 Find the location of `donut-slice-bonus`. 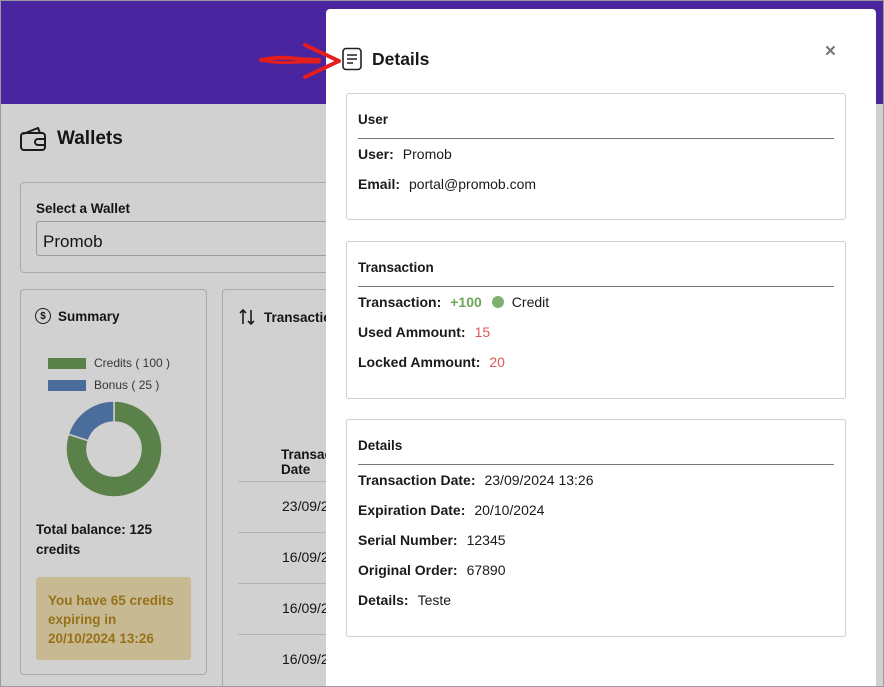

donut-slice-bonus is located at coordinates (91, 421).